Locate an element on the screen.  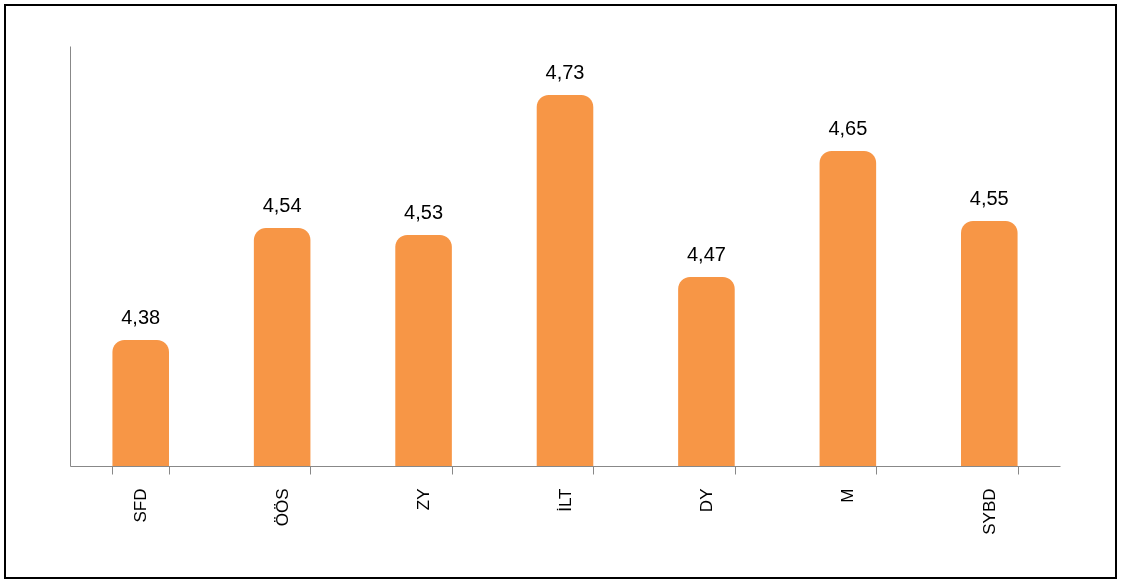
x-tick-label: DY is located at coordinates (706, 500).